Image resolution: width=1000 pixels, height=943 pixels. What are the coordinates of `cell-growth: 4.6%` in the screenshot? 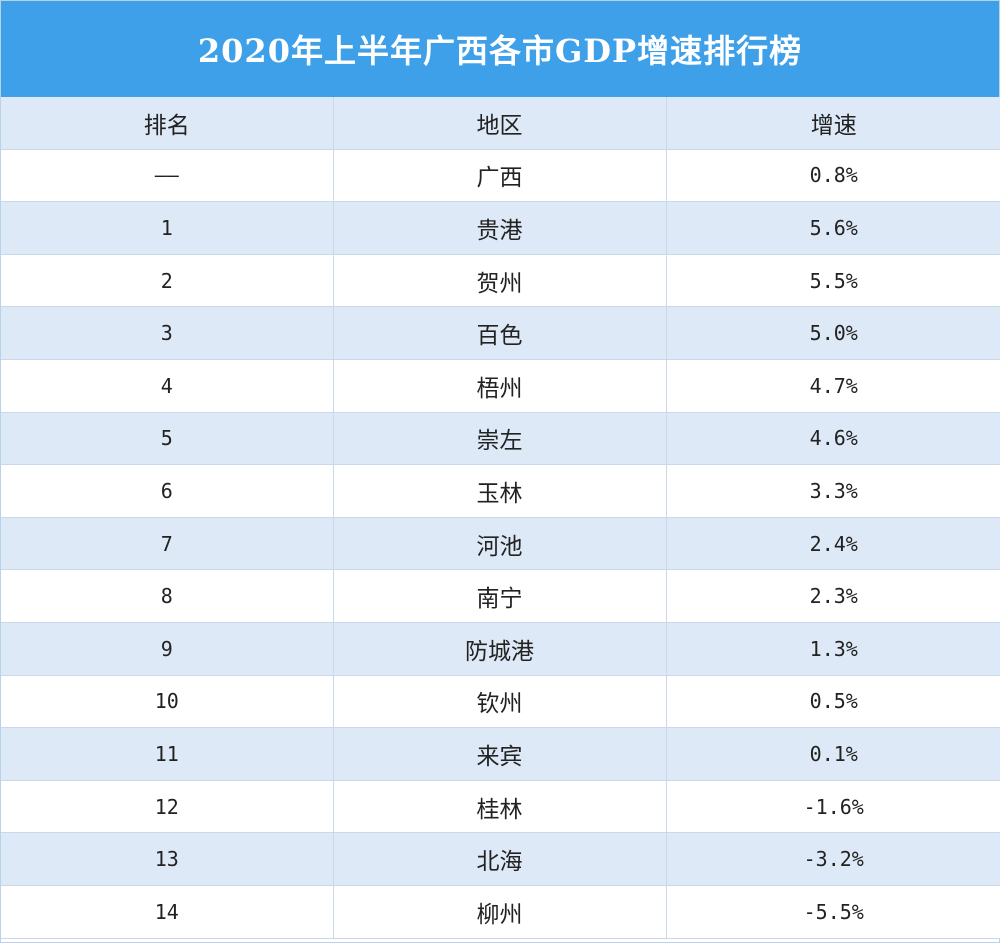 It's located at (833, 439).